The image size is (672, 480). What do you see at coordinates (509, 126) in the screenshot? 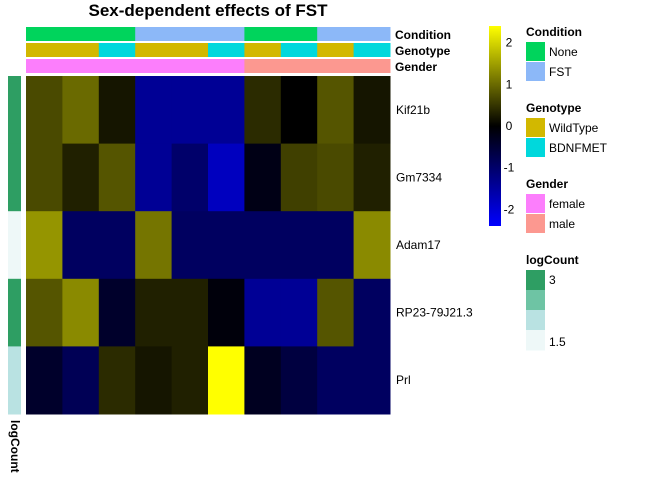
I see `color-scale-tick-label: 0` at bounding box center [509, 126].